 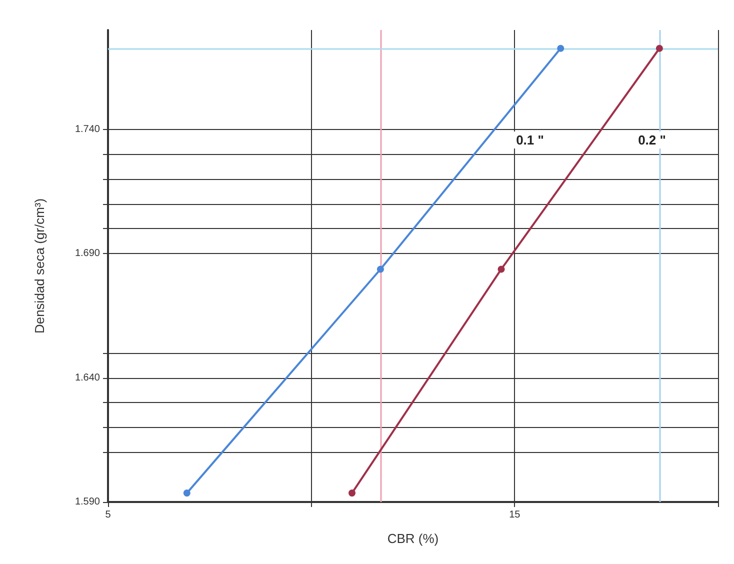 What do you see at coordinates (87, 502) in the screenshot?
I see `y-tick-label: 1.590` at bounding box center [87, 502].